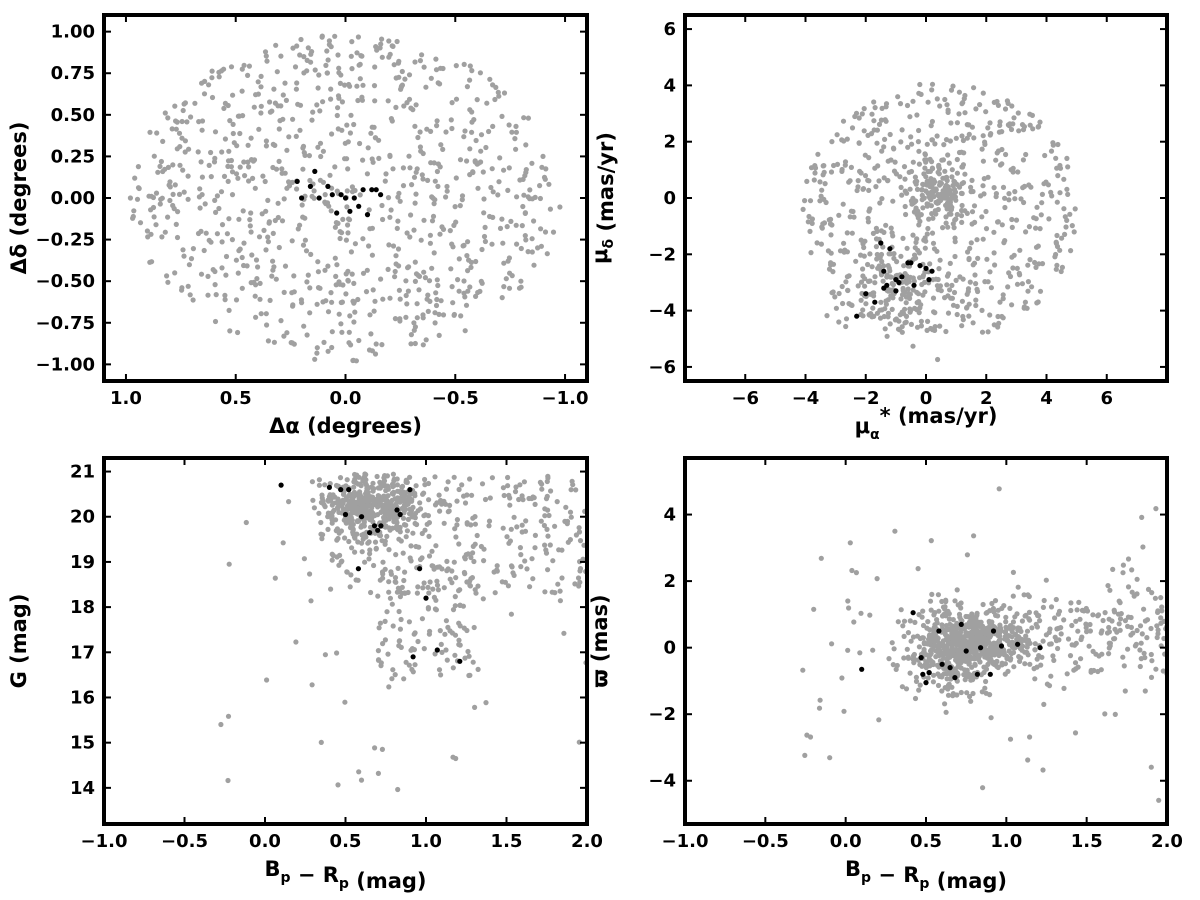 Image resolution: width=1200 pixels, height=900 pixels. Describe the element at coordinates (345, 426) in the screenshot. I see `x-axis-label: Δα (degrees)` at that location.